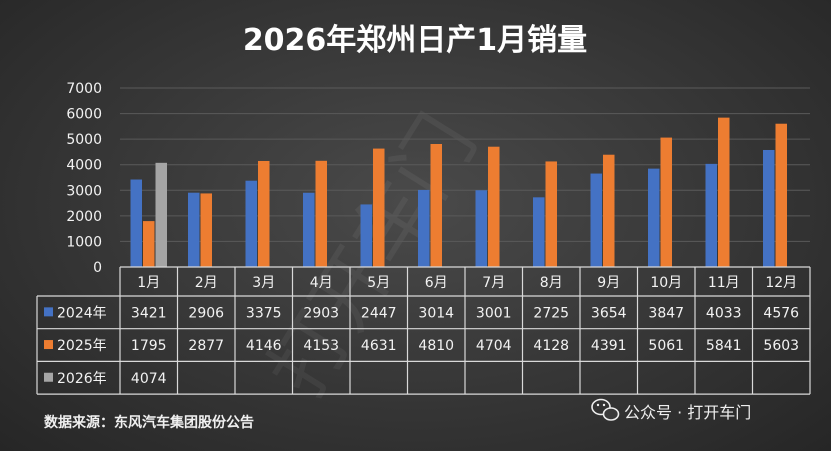  Describe the element at coordinates (206, 230) in the screenshot. I see `bar-2025年-2月` at that location.